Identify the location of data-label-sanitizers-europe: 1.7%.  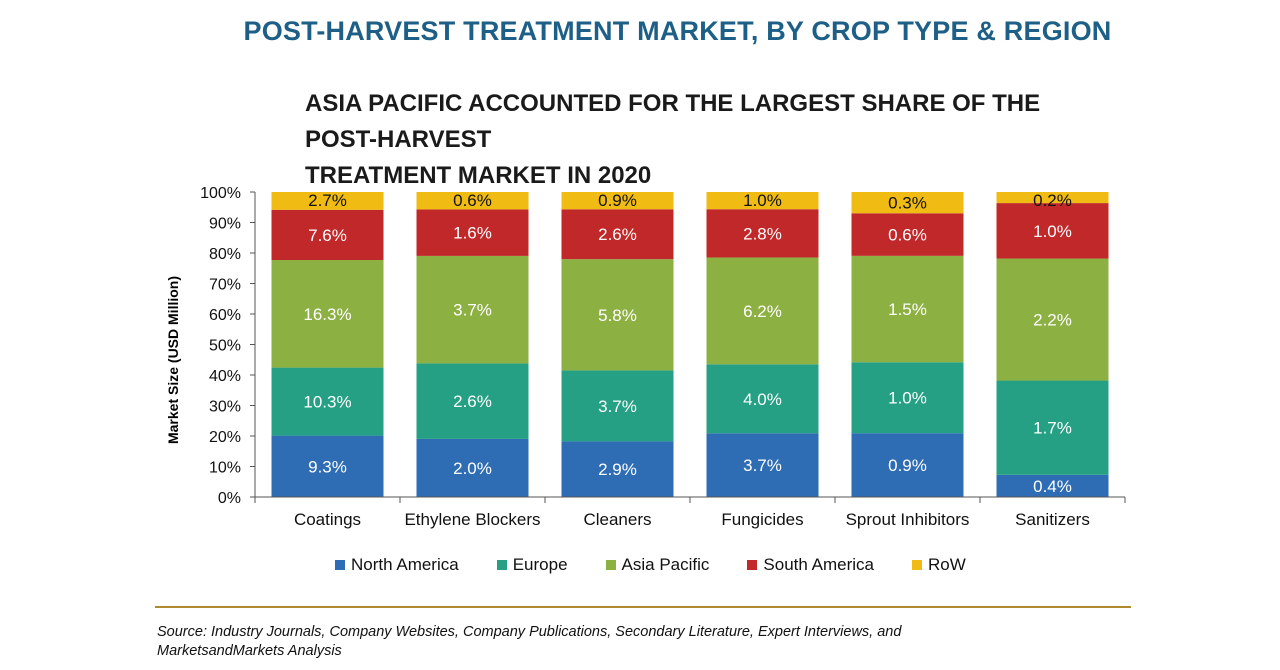
(1052, 428).